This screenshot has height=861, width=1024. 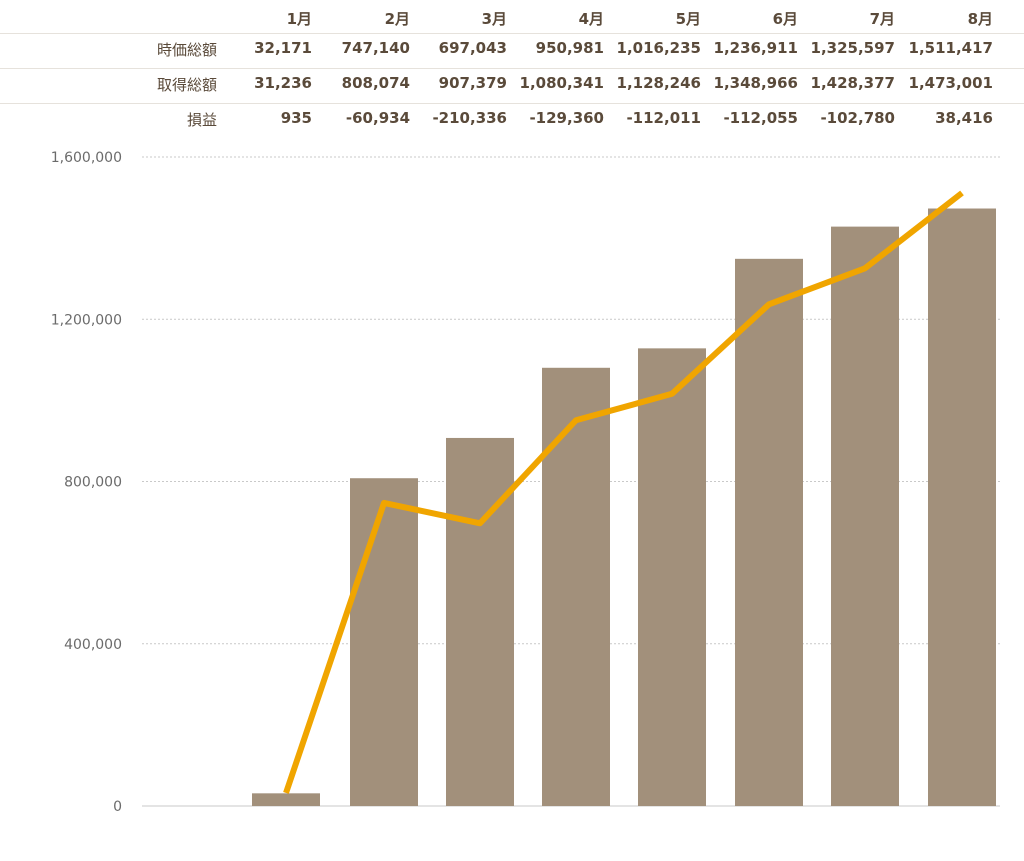 I want to click on table-row-label: 時価総額, so click(x=186, y=50).